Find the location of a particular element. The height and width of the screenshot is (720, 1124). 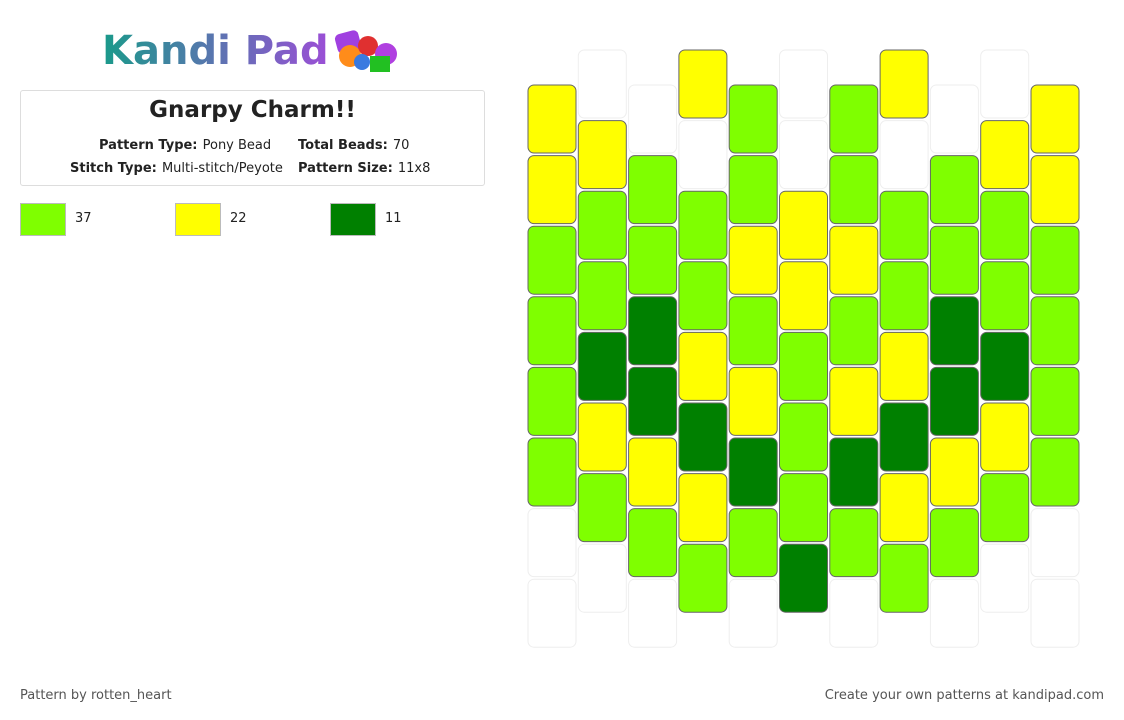

logo: Kandi Pad is located at coordinates (249, 51).